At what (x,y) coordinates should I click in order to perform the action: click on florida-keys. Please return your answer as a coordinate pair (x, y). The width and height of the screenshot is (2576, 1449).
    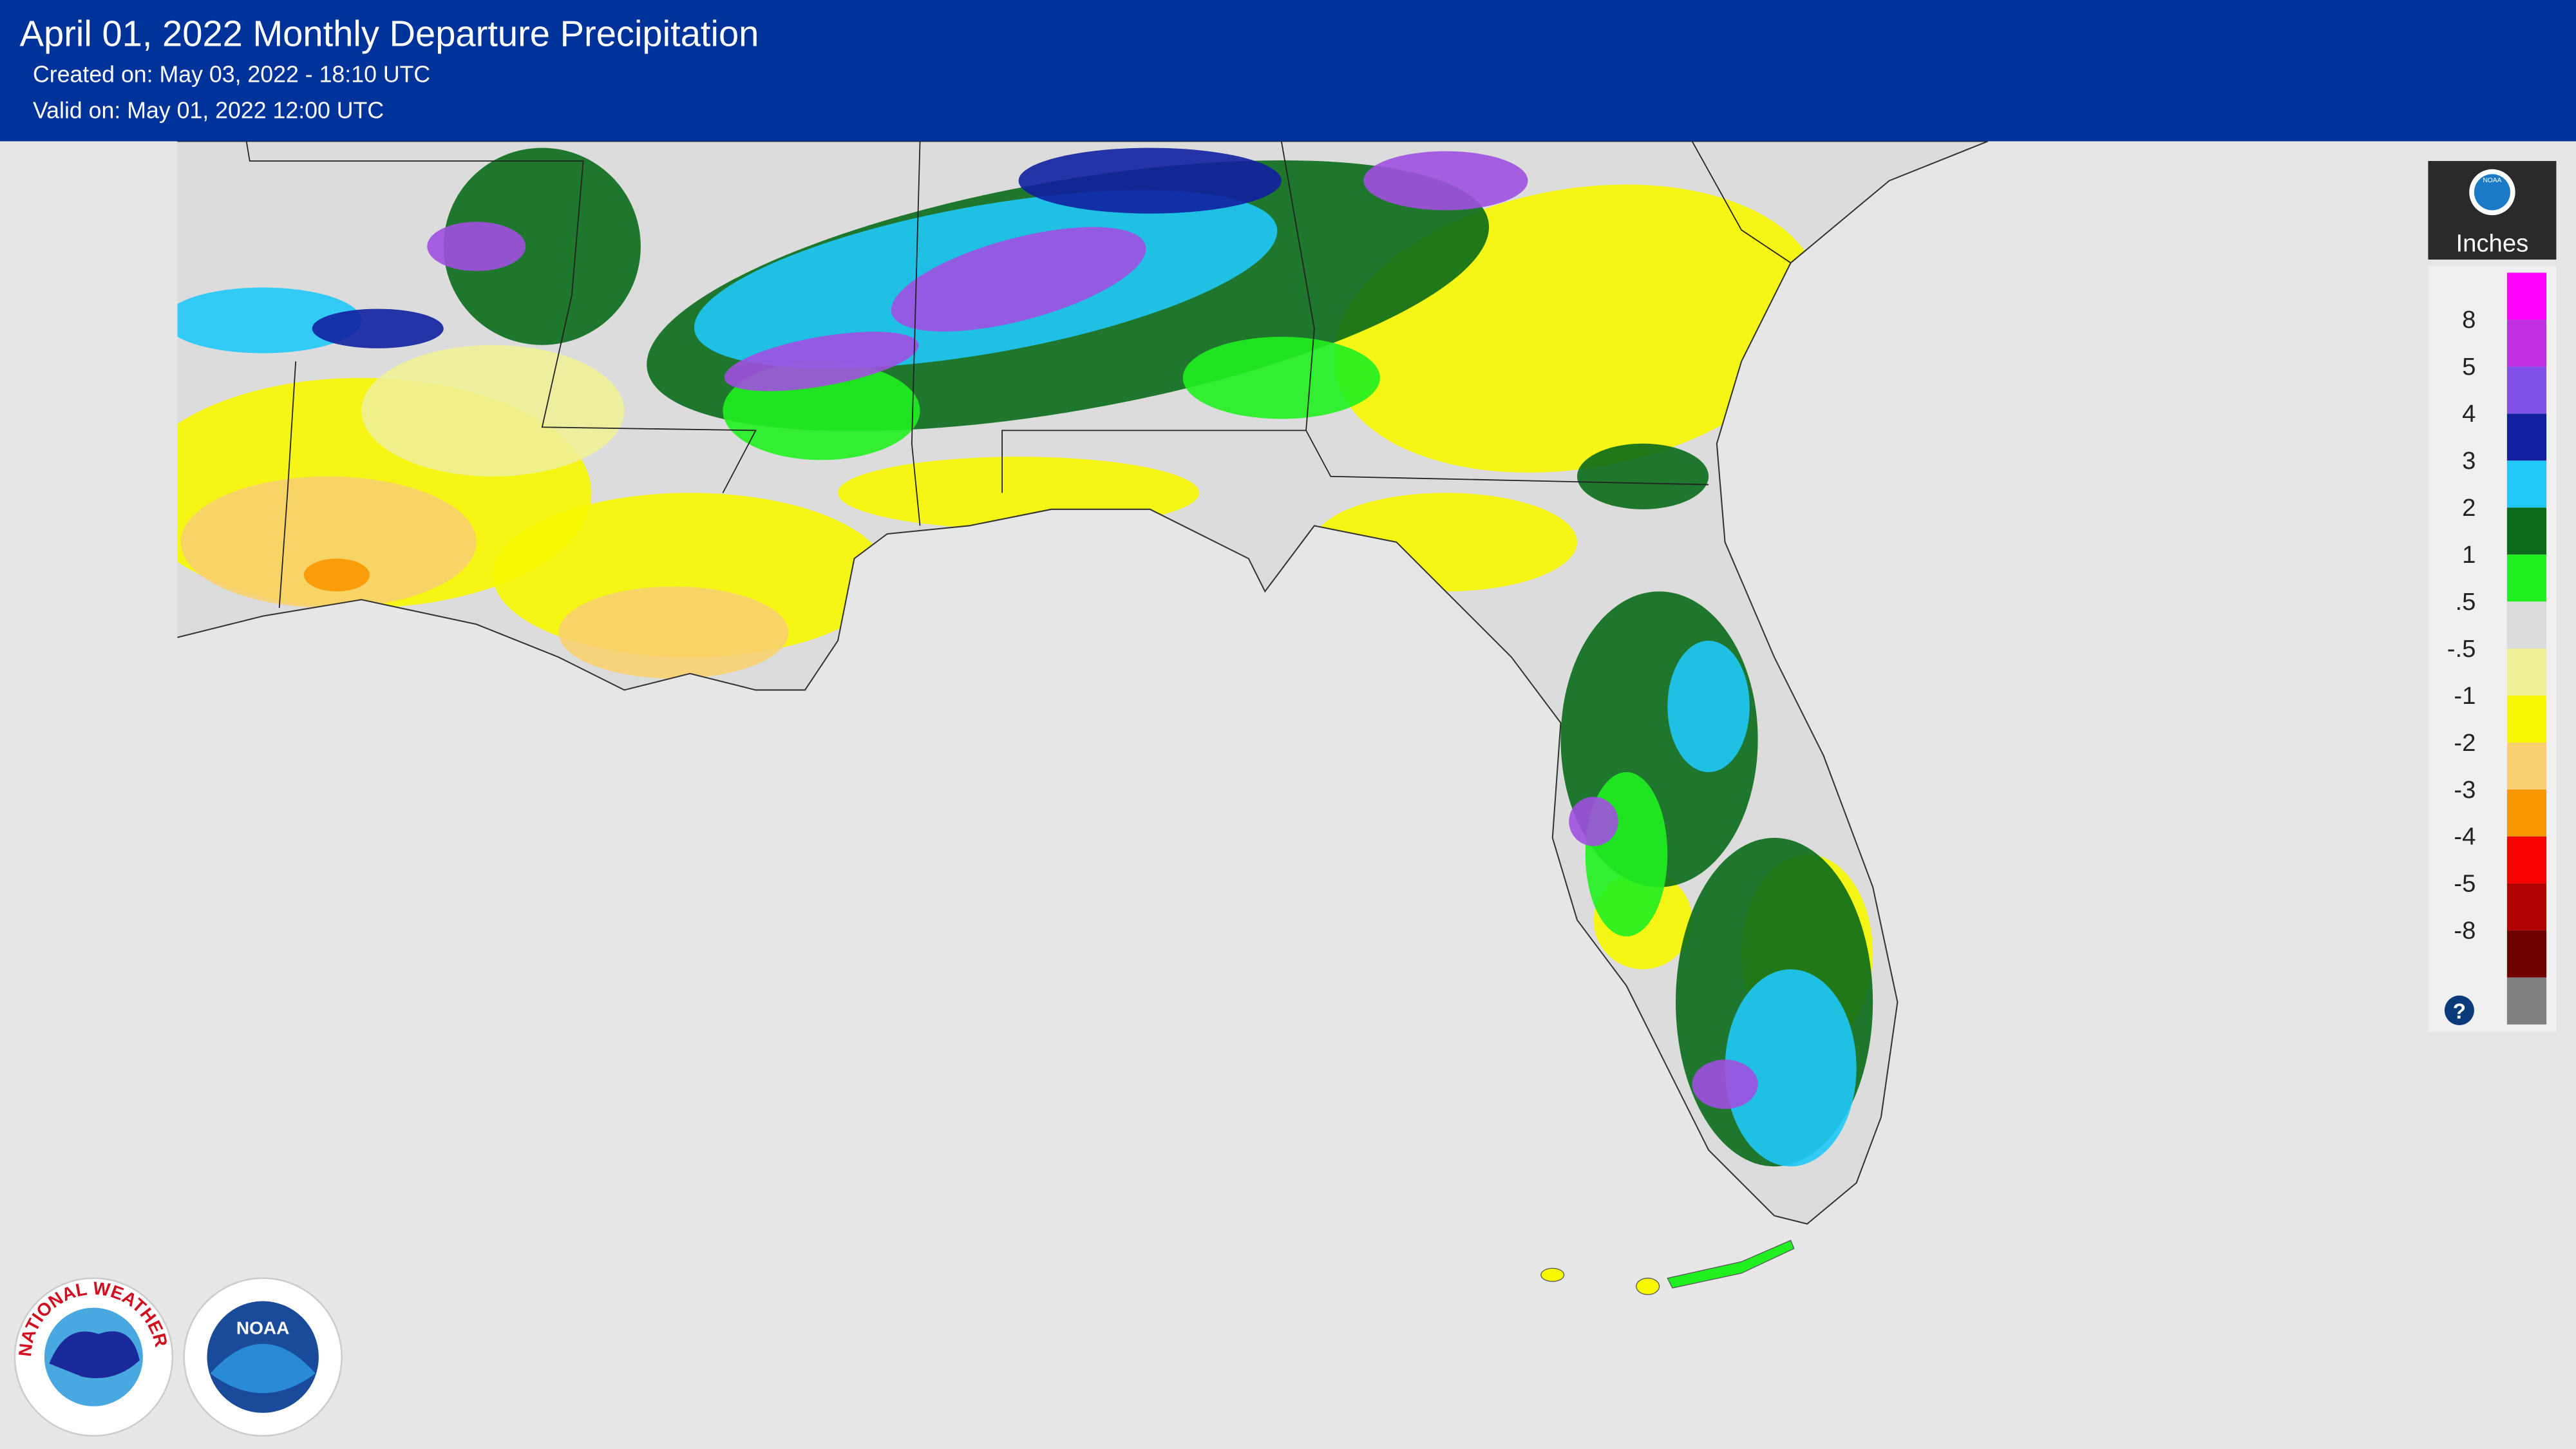
    Looking at the image, I should click on (1667, 1267).